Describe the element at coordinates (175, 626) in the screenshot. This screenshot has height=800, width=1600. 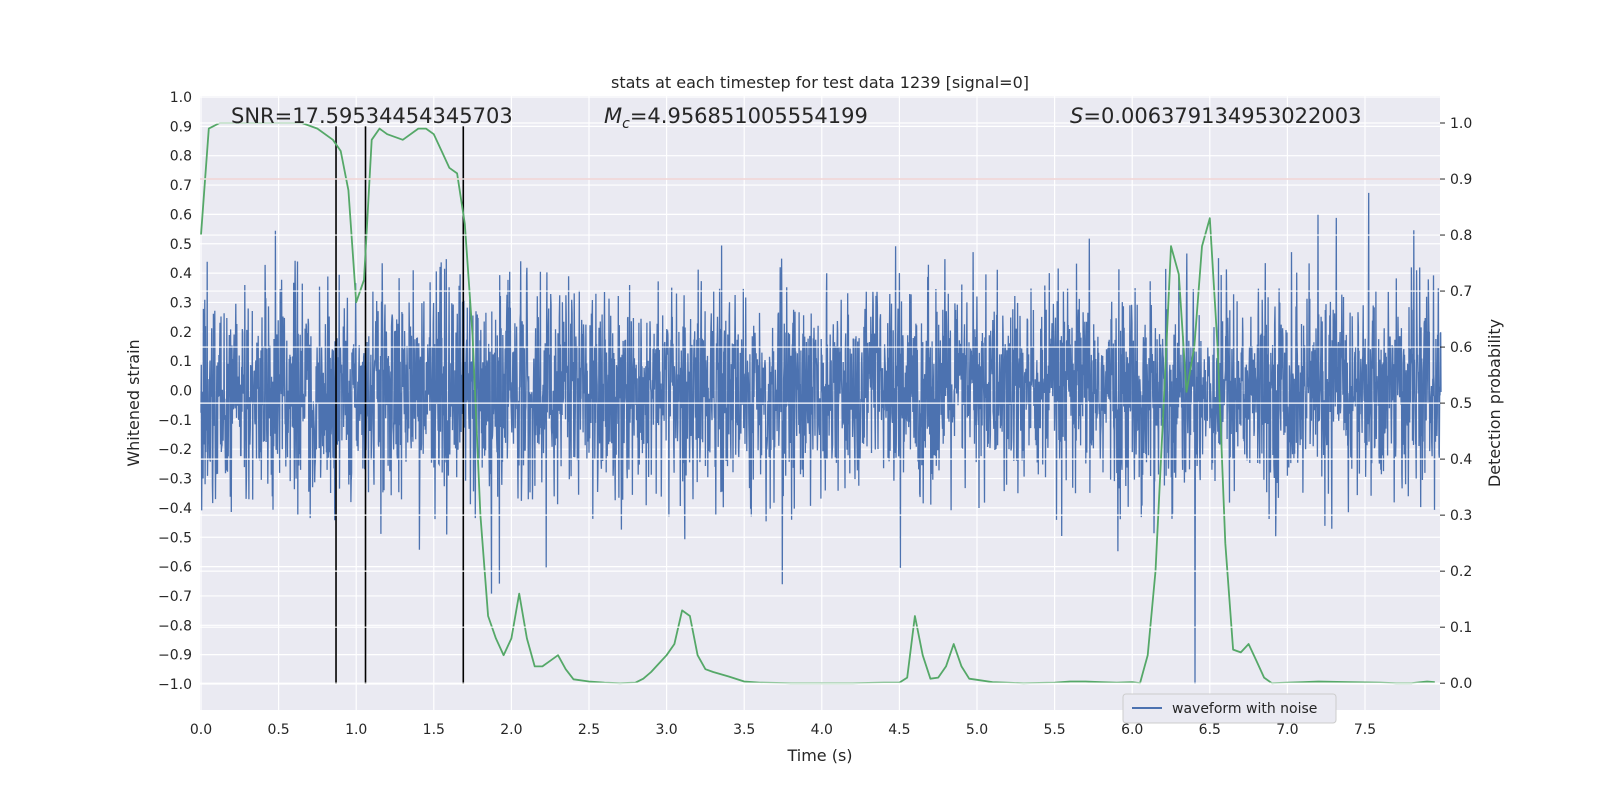
I see `y-tick-label: −0.8` at that location.